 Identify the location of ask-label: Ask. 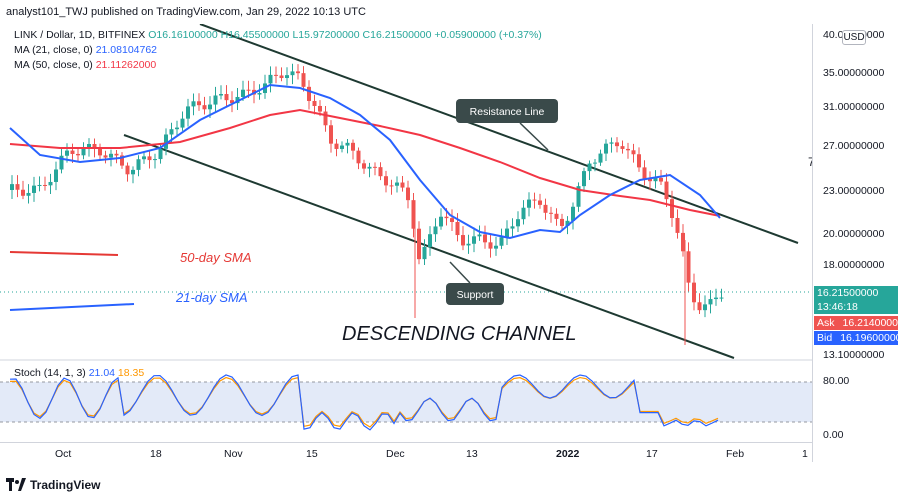
(826, 323).